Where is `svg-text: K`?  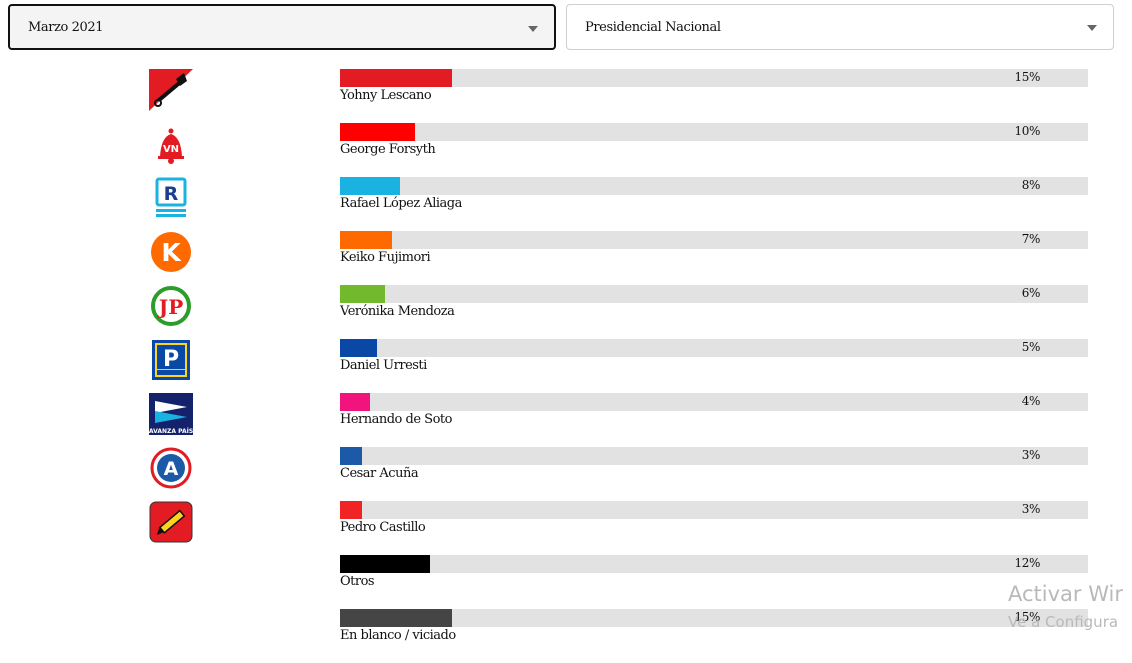
svg-text: K is located at coordinates (171, 252).